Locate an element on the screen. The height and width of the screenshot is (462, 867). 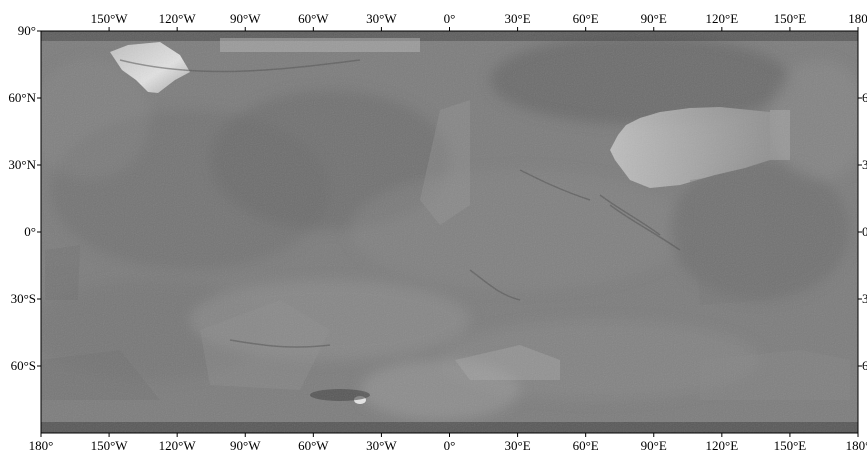
top-lon-tick-label: 60°E is located at coordinates (586, 18).